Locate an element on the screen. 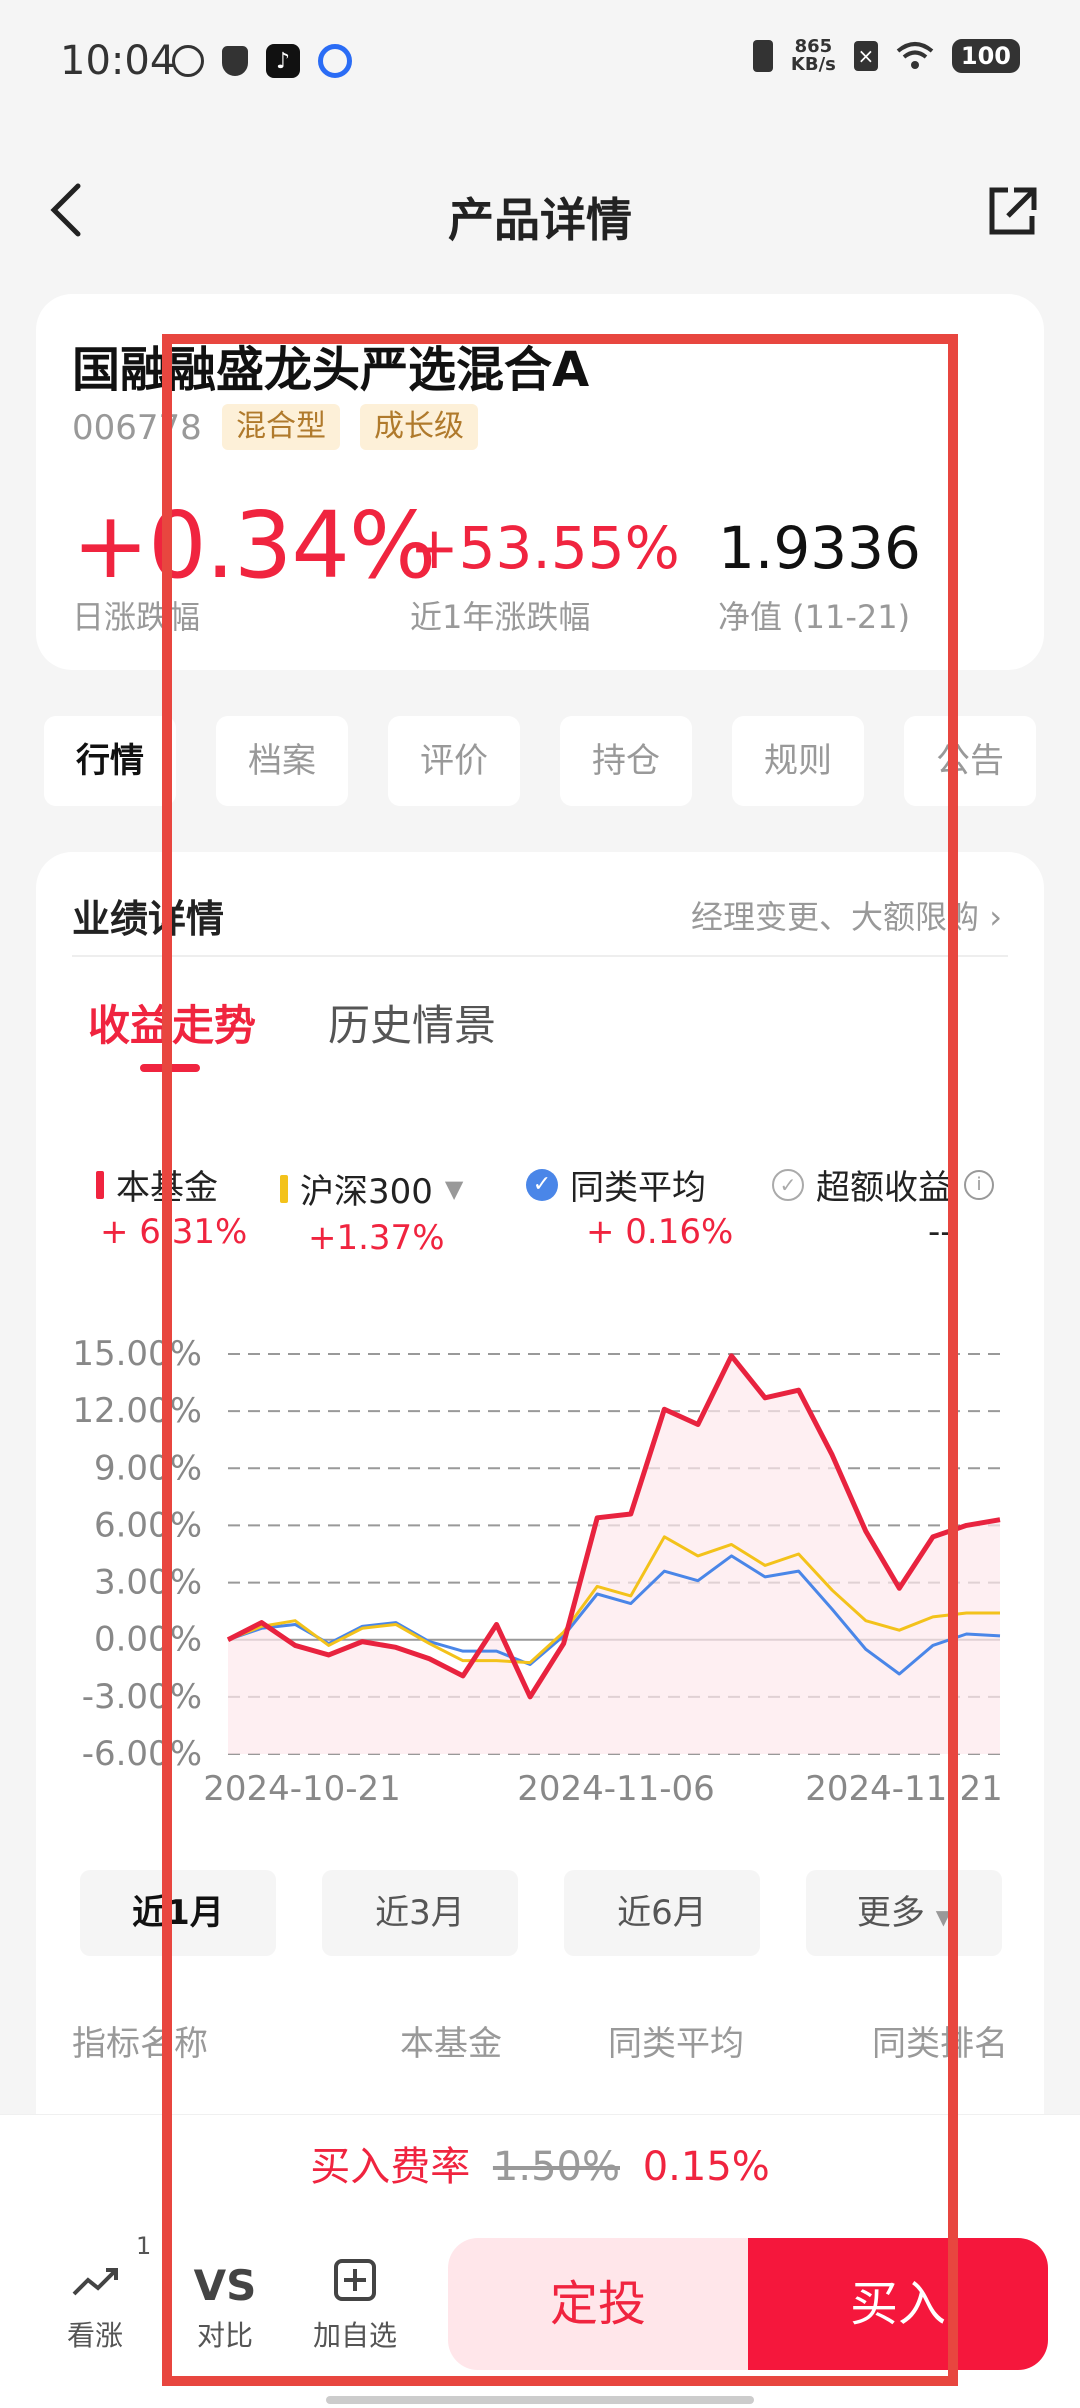 Image resolution: width=1080 pixels, height=2408 pixels. x-tick-label: 2024-10-21 is located at coordinates (302, 1789).